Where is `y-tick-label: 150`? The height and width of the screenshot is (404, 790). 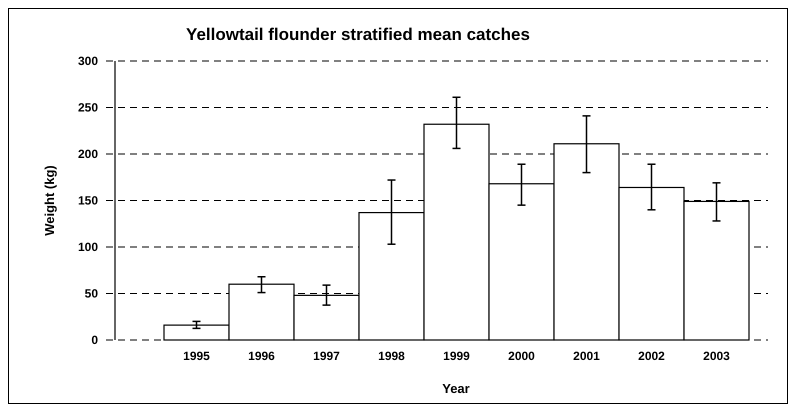 y-tick-label: 150 is located at coordinates (88, 201).